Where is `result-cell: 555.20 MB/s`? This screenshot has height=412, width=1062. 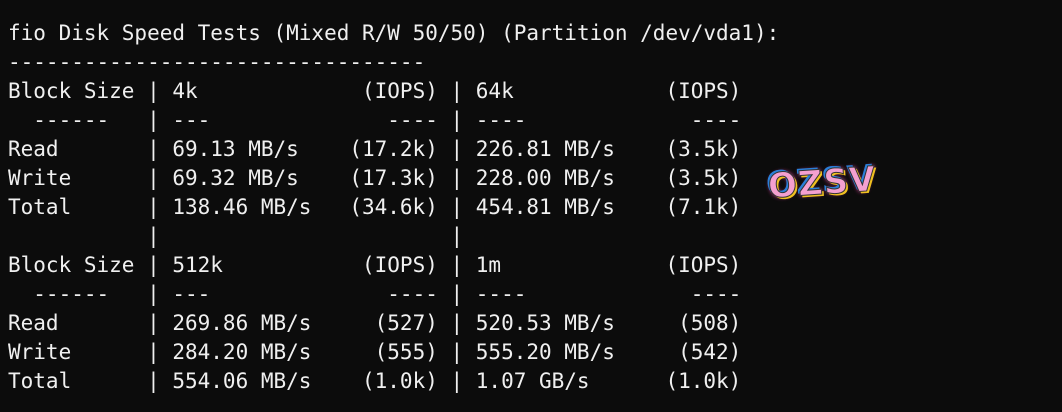
result-cell: 555.20 MB/s is located at coordinates (545, 351).